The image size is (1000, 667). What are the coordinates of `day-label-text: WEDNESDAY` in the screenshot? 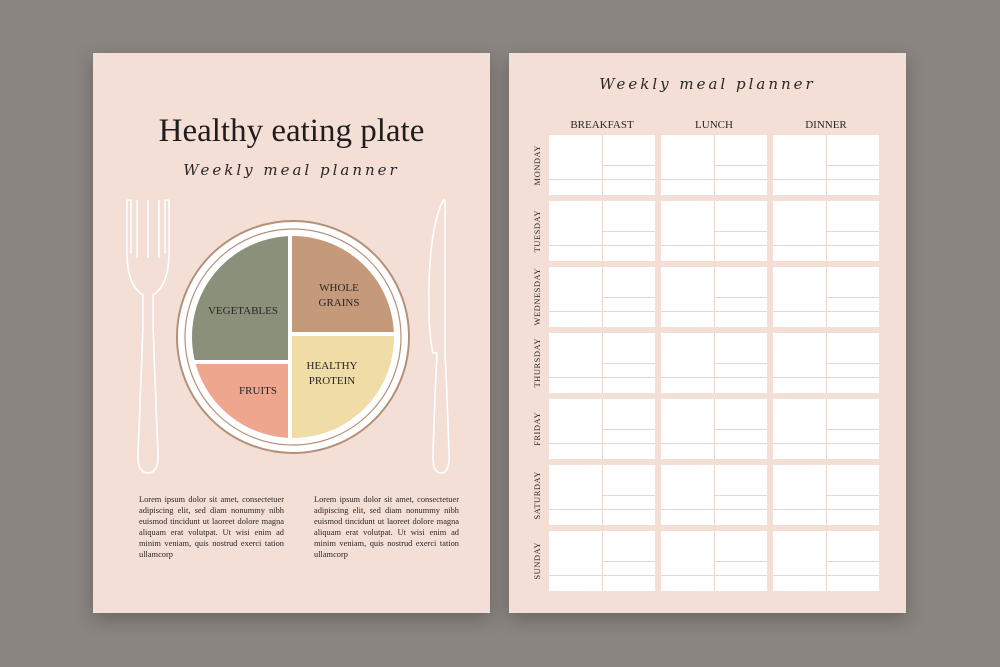 It's located at (537, 297).